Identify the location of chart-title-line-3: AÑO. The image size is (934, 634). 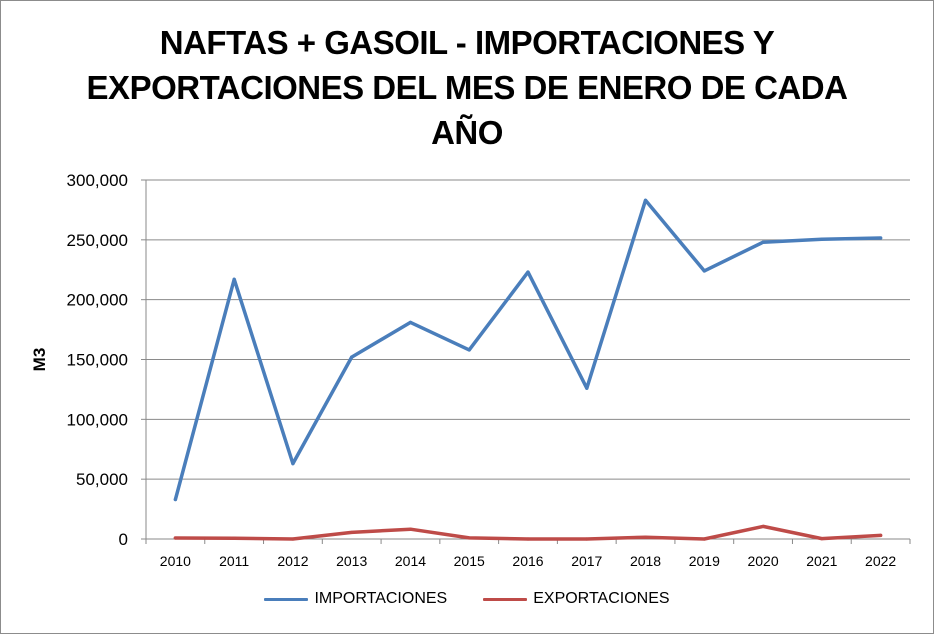
(467, 132).